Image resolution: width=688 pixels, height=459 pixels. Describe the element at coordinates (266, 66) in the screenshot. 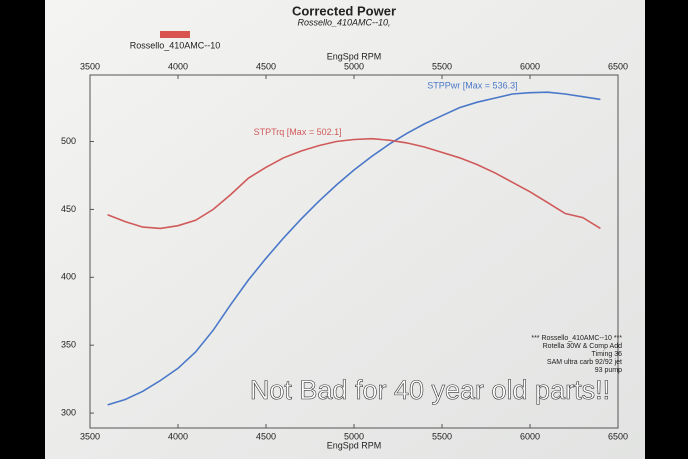

I see `x-tick-label-top: 4500` at that location.